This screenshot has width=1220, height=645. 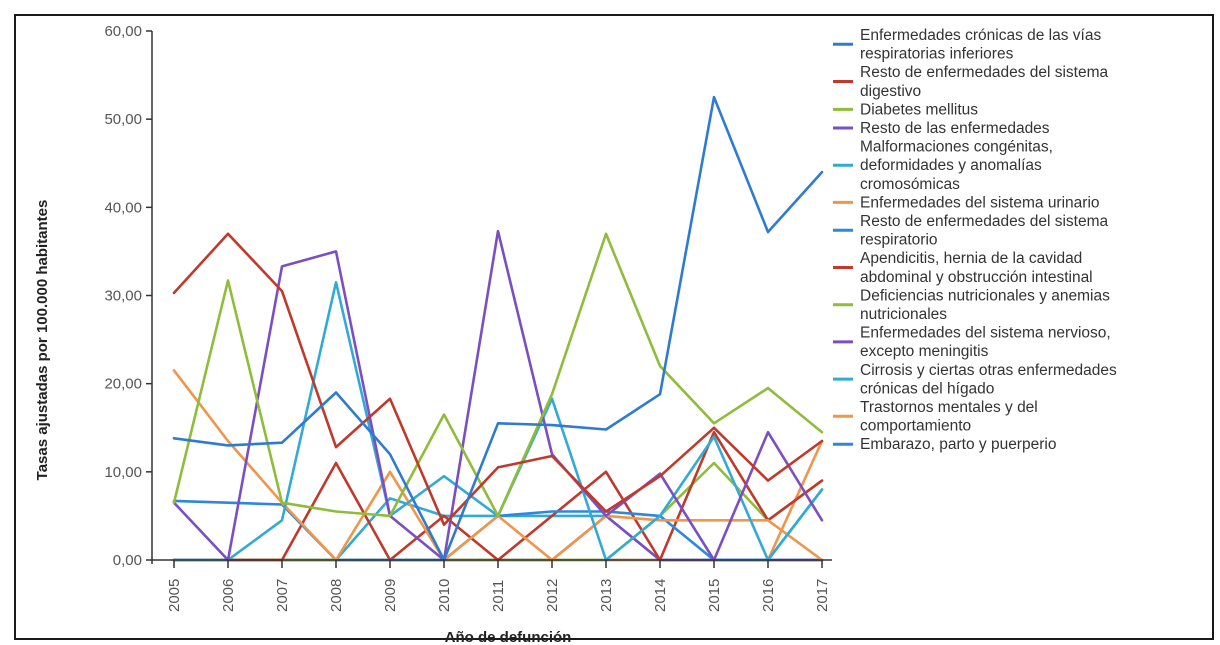 I want to click on y-tick-label: 50,00, so click(x=123, y=119).